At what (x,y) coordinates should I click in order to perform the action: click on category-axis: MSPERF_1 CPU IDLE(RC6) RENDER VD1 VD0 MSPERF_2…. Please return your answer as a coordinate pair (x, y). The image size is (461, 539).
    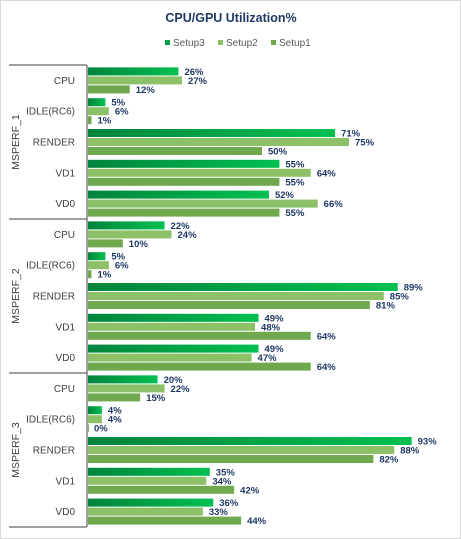
    Looking at the image, I should click on (48, 296).